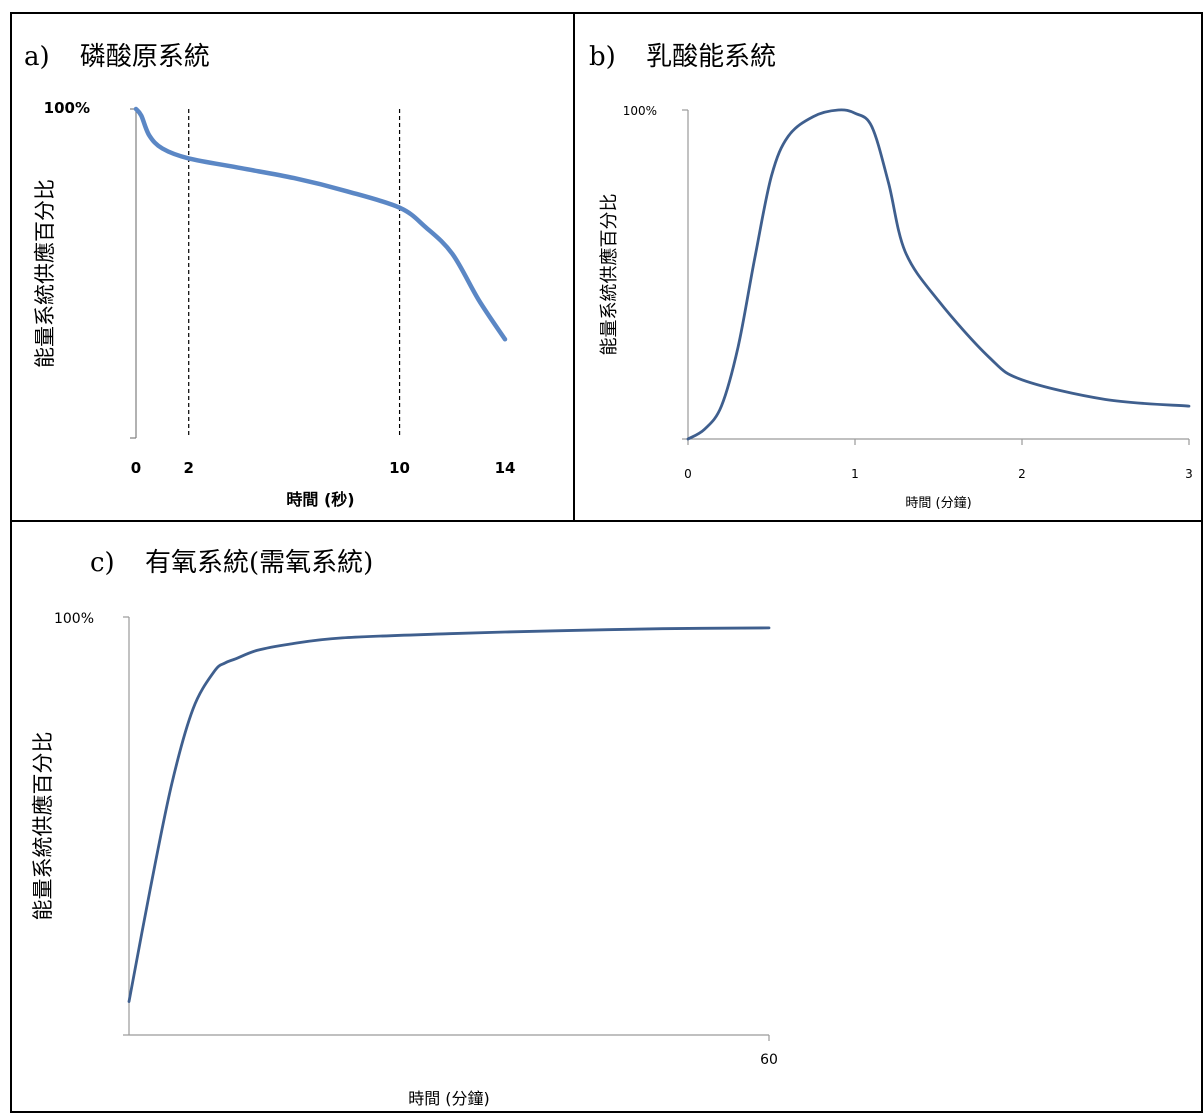 The height and width of the screenshot is (1115, 1203). What do you see at coordinates (855, 474) in the screenshot?
I see `x-tick-label: 1` at bounding box center [855, 474].